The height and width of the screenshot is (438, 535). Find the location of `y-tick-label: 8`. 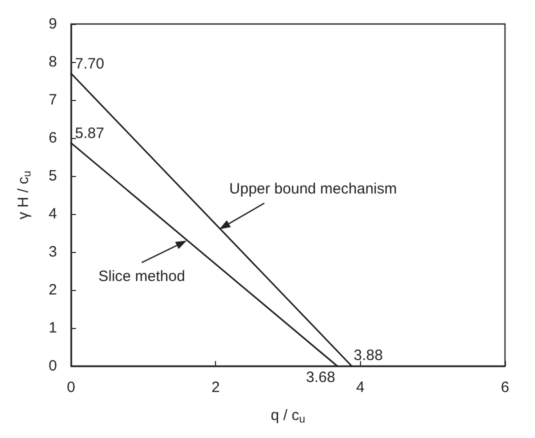

y-tick-label: 8 is located at coordinates (52, 62).